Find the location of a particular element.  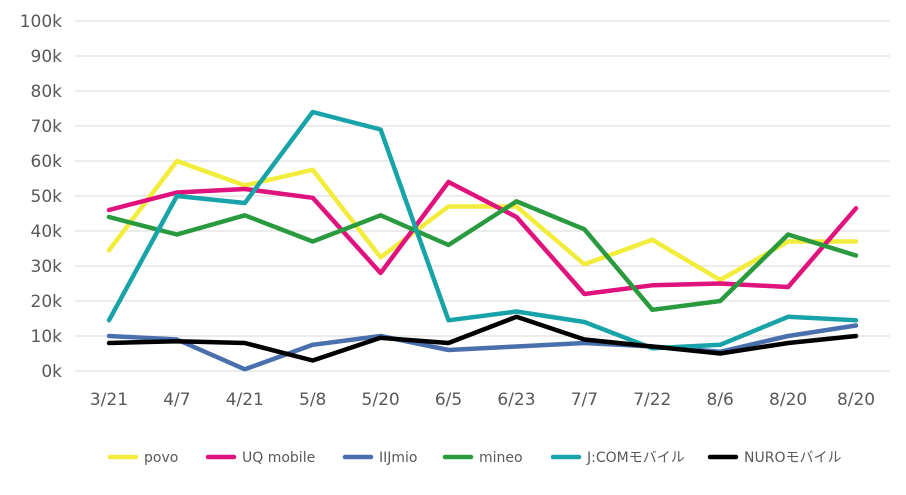

y-axis-ticks: 0k 10k 20k 30k 40k 50k 60k 70k 80k 90k 100k is located at coordinates (41, 197).